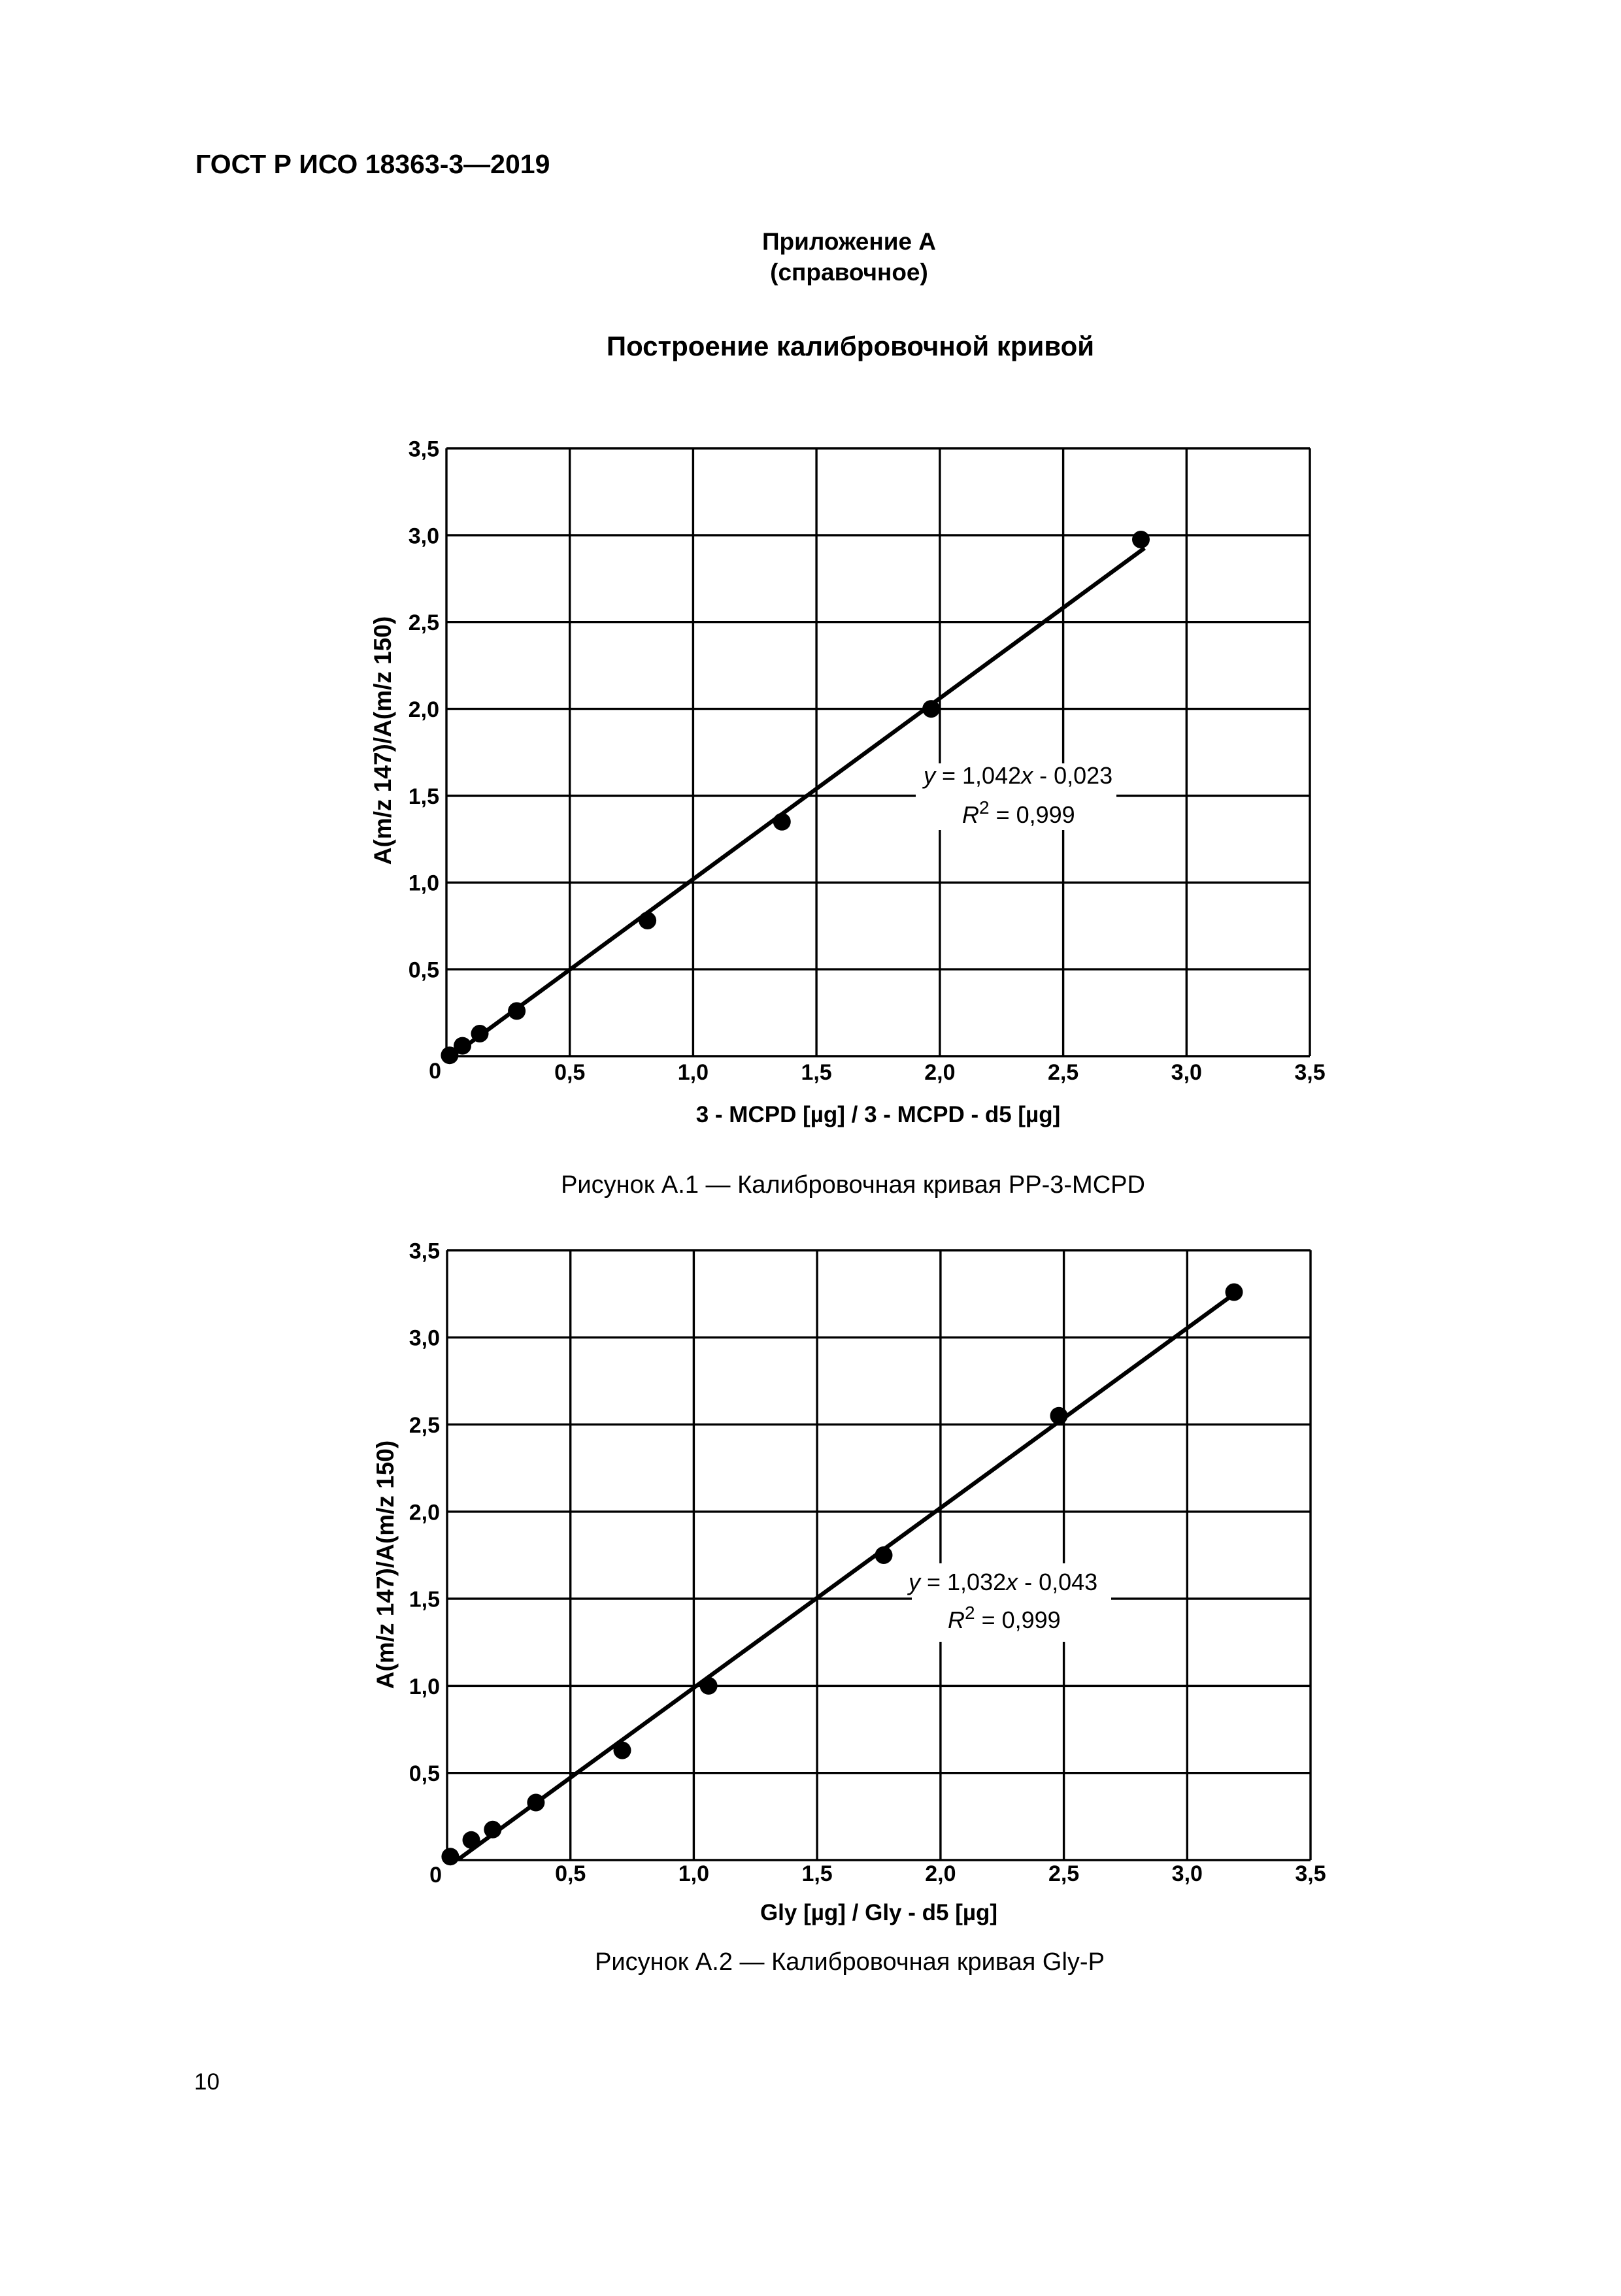 This screenshot has width=1621, height=2296. Describe the element at coordinates (849, 272) in the screenshot. I see `svg-text: (справочное)` at that location.